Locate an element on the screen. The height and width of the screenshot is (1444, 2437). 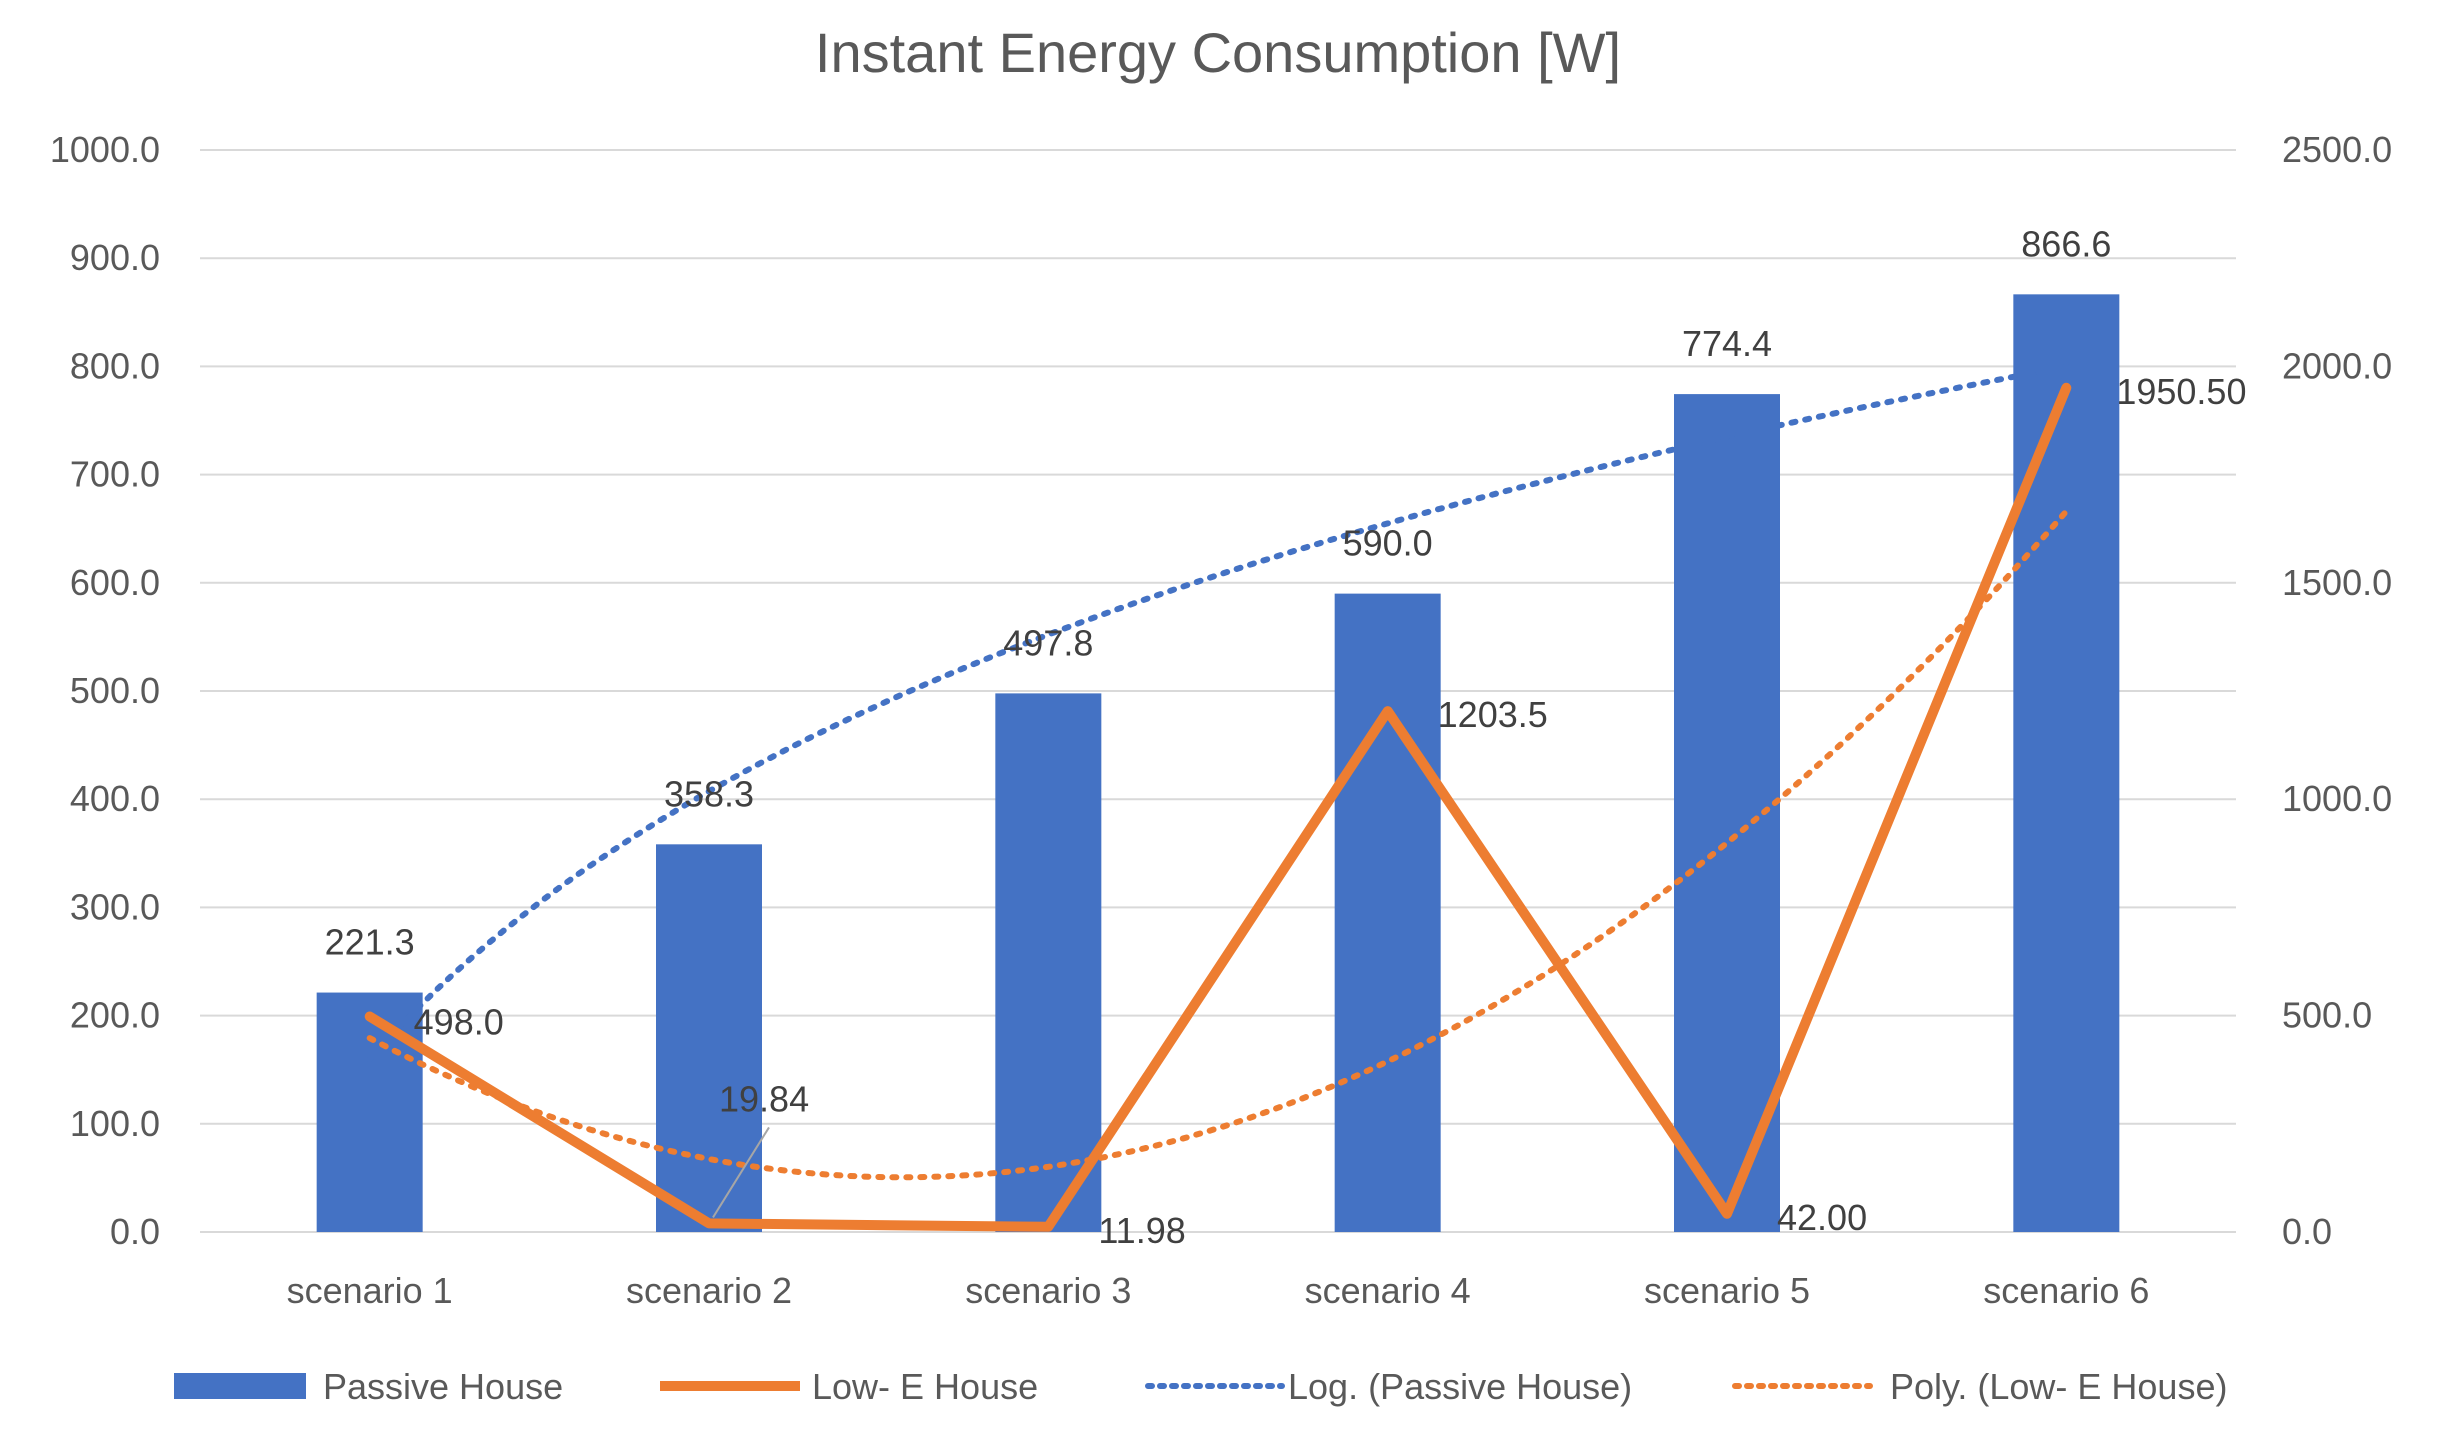
right-axis-tick-label: 0.0 is located at coordinates (2307, 1231).